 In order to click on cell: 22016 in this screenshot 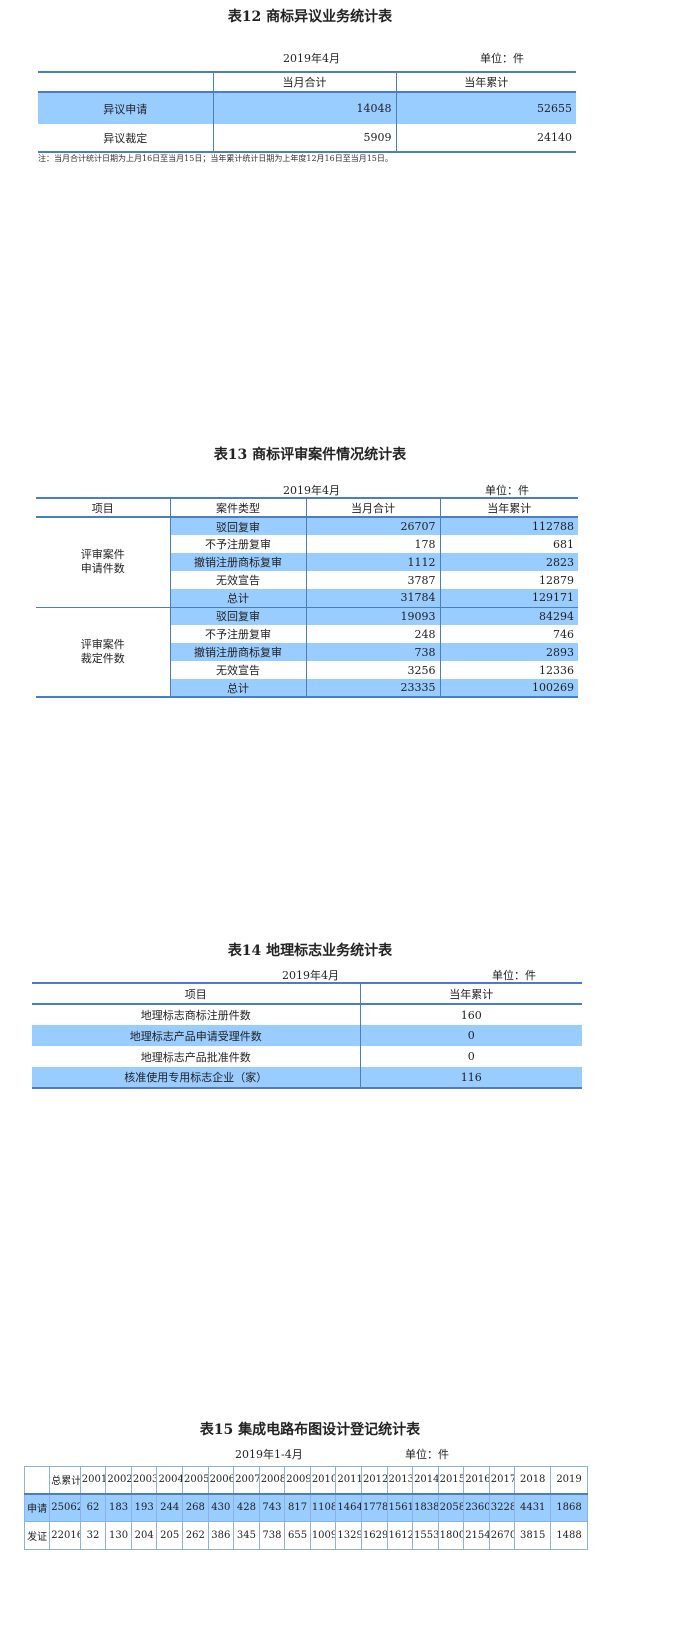, I will do `click(65, 1535)`.